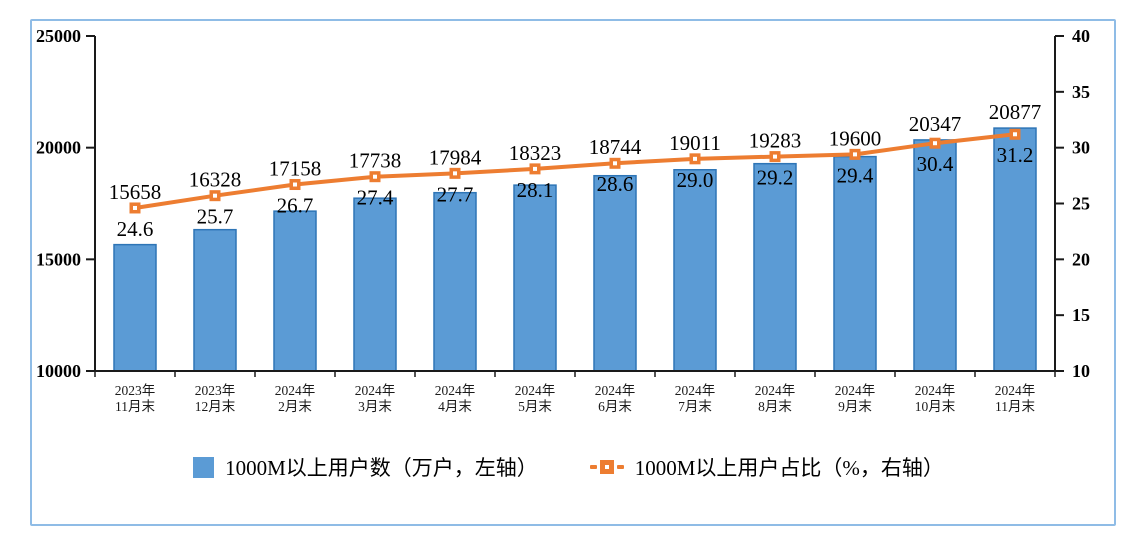 This screenshot has width=1137, height=545. Describe the element at coordinates (1081, 92) in the screenshot. I see `right-axis-tick-label: 35` at that location.